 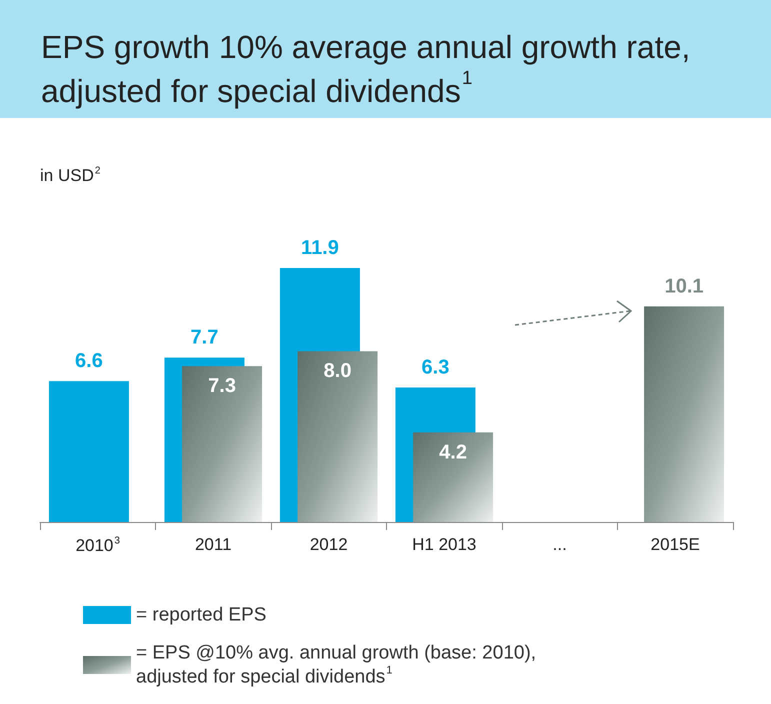 What do you see at coordinates (320, 248) in the screenshot?
I see `data-label: 11.9` at bounding box center [320, 248].